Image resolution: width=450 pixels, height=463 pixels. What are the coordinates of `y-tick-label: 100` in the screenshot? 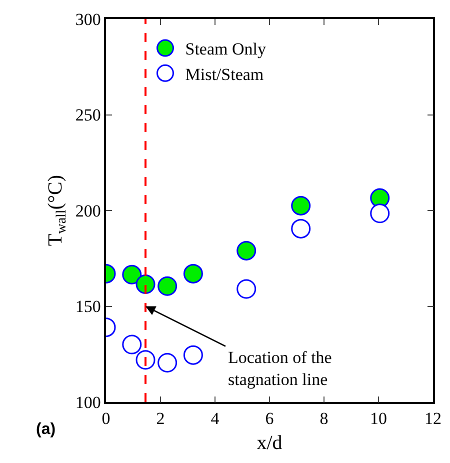 It's located at (88, 402).